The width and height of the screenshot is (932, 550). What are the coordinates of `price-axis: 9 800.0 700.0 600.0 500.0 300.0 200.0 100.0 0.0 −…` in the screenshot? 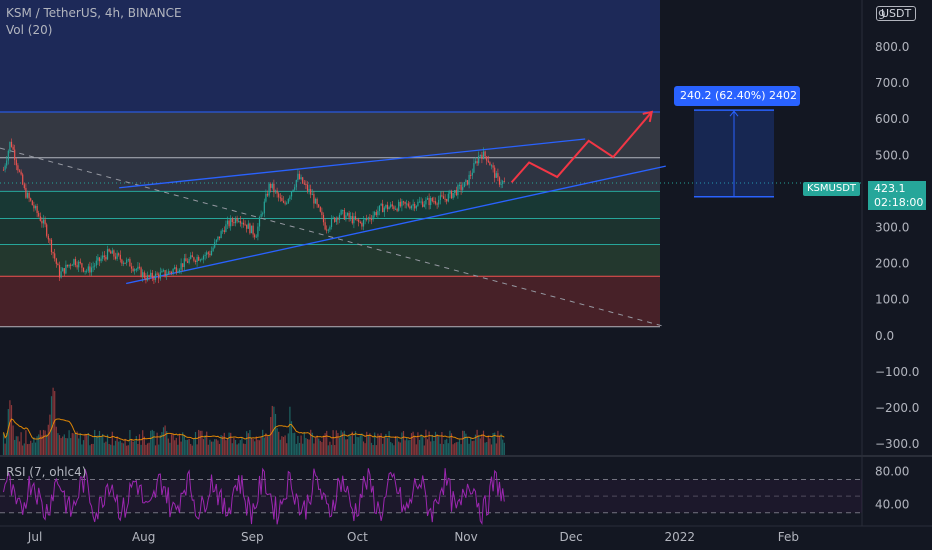 It's located at (897, 259).